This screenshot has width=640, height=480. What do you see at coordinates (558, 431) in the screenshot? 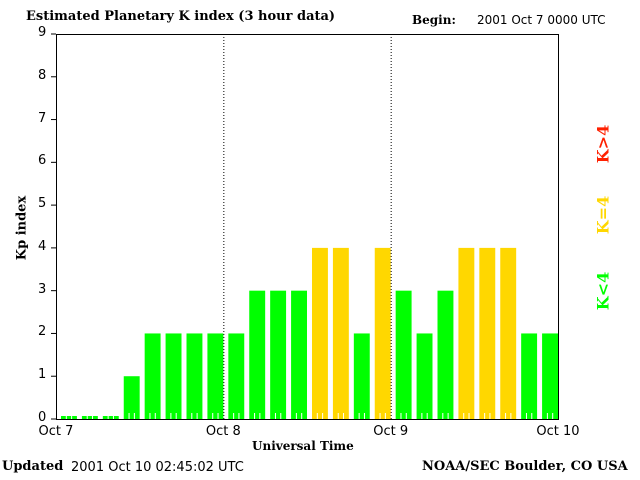
I see `x-tick-label: Oct 10` at bounding box center [558, 431].